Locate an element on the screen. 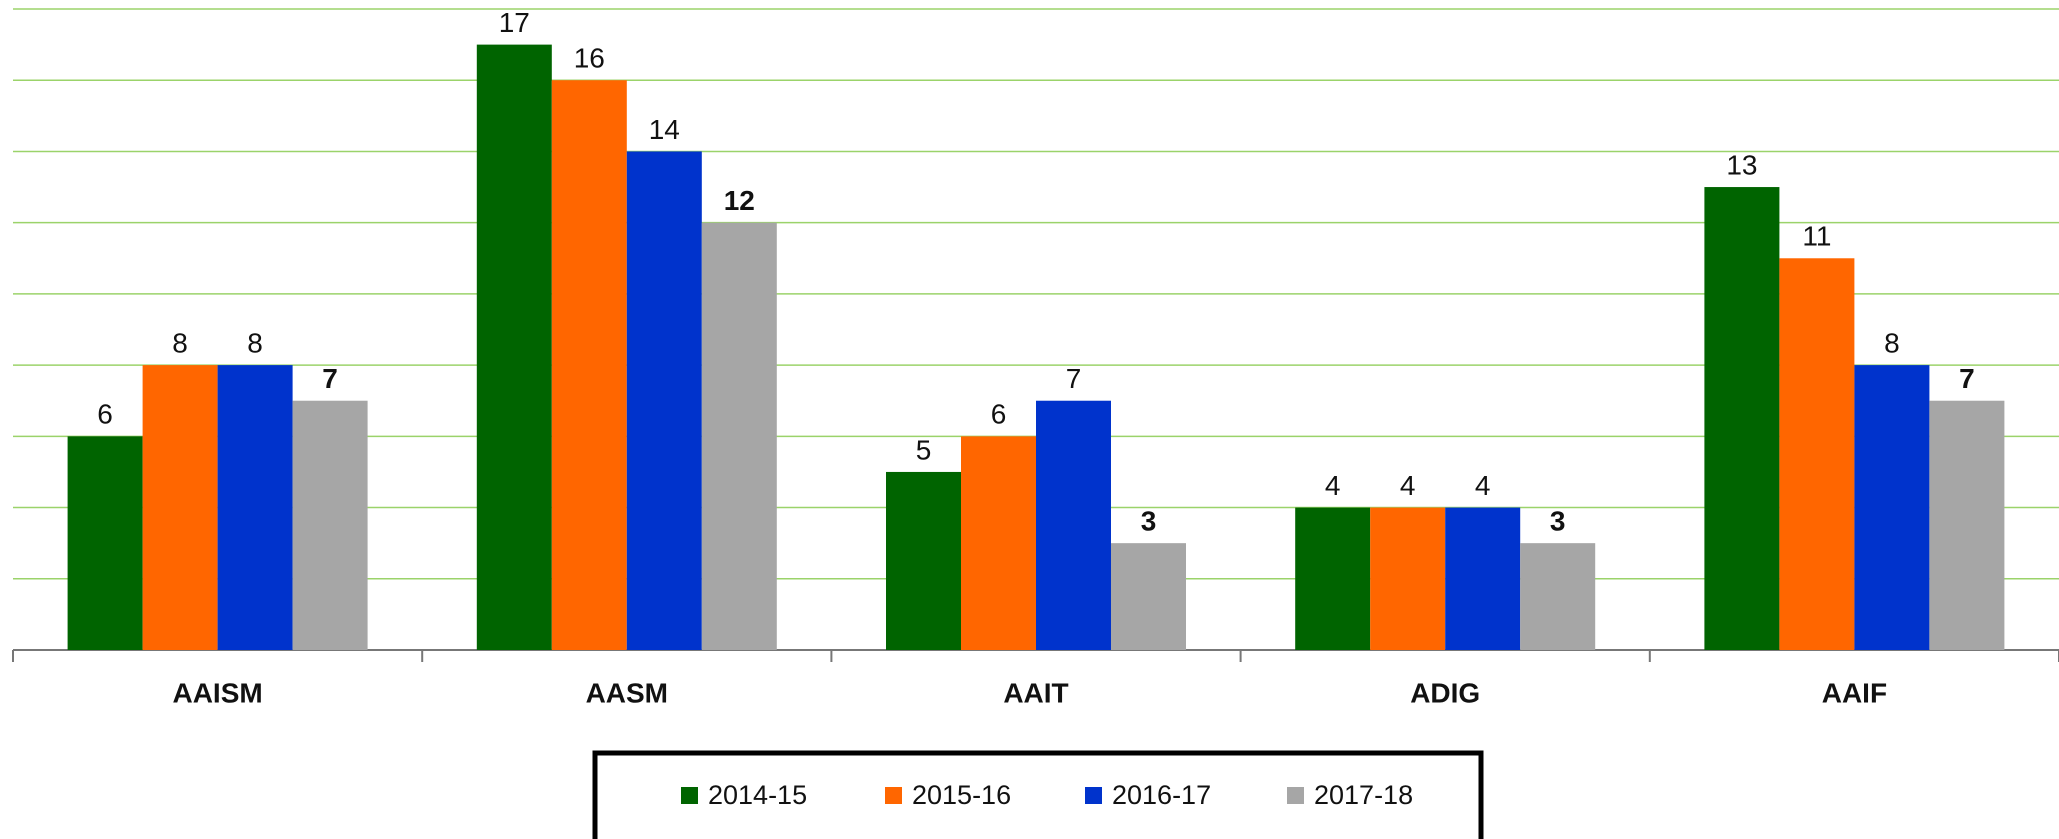  x-tick-label: AAIF is located at coordinates (1854, 692).